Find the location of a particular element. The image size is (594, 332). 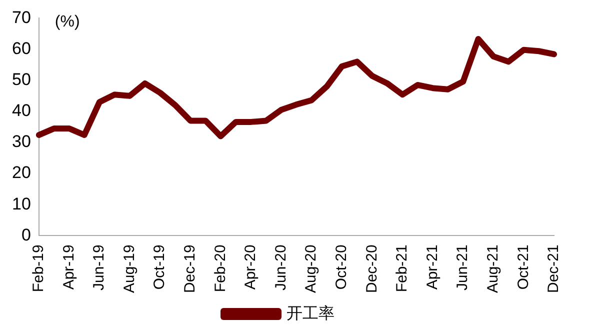

y-tick-label: 20 is located at coordinates (21, 172).